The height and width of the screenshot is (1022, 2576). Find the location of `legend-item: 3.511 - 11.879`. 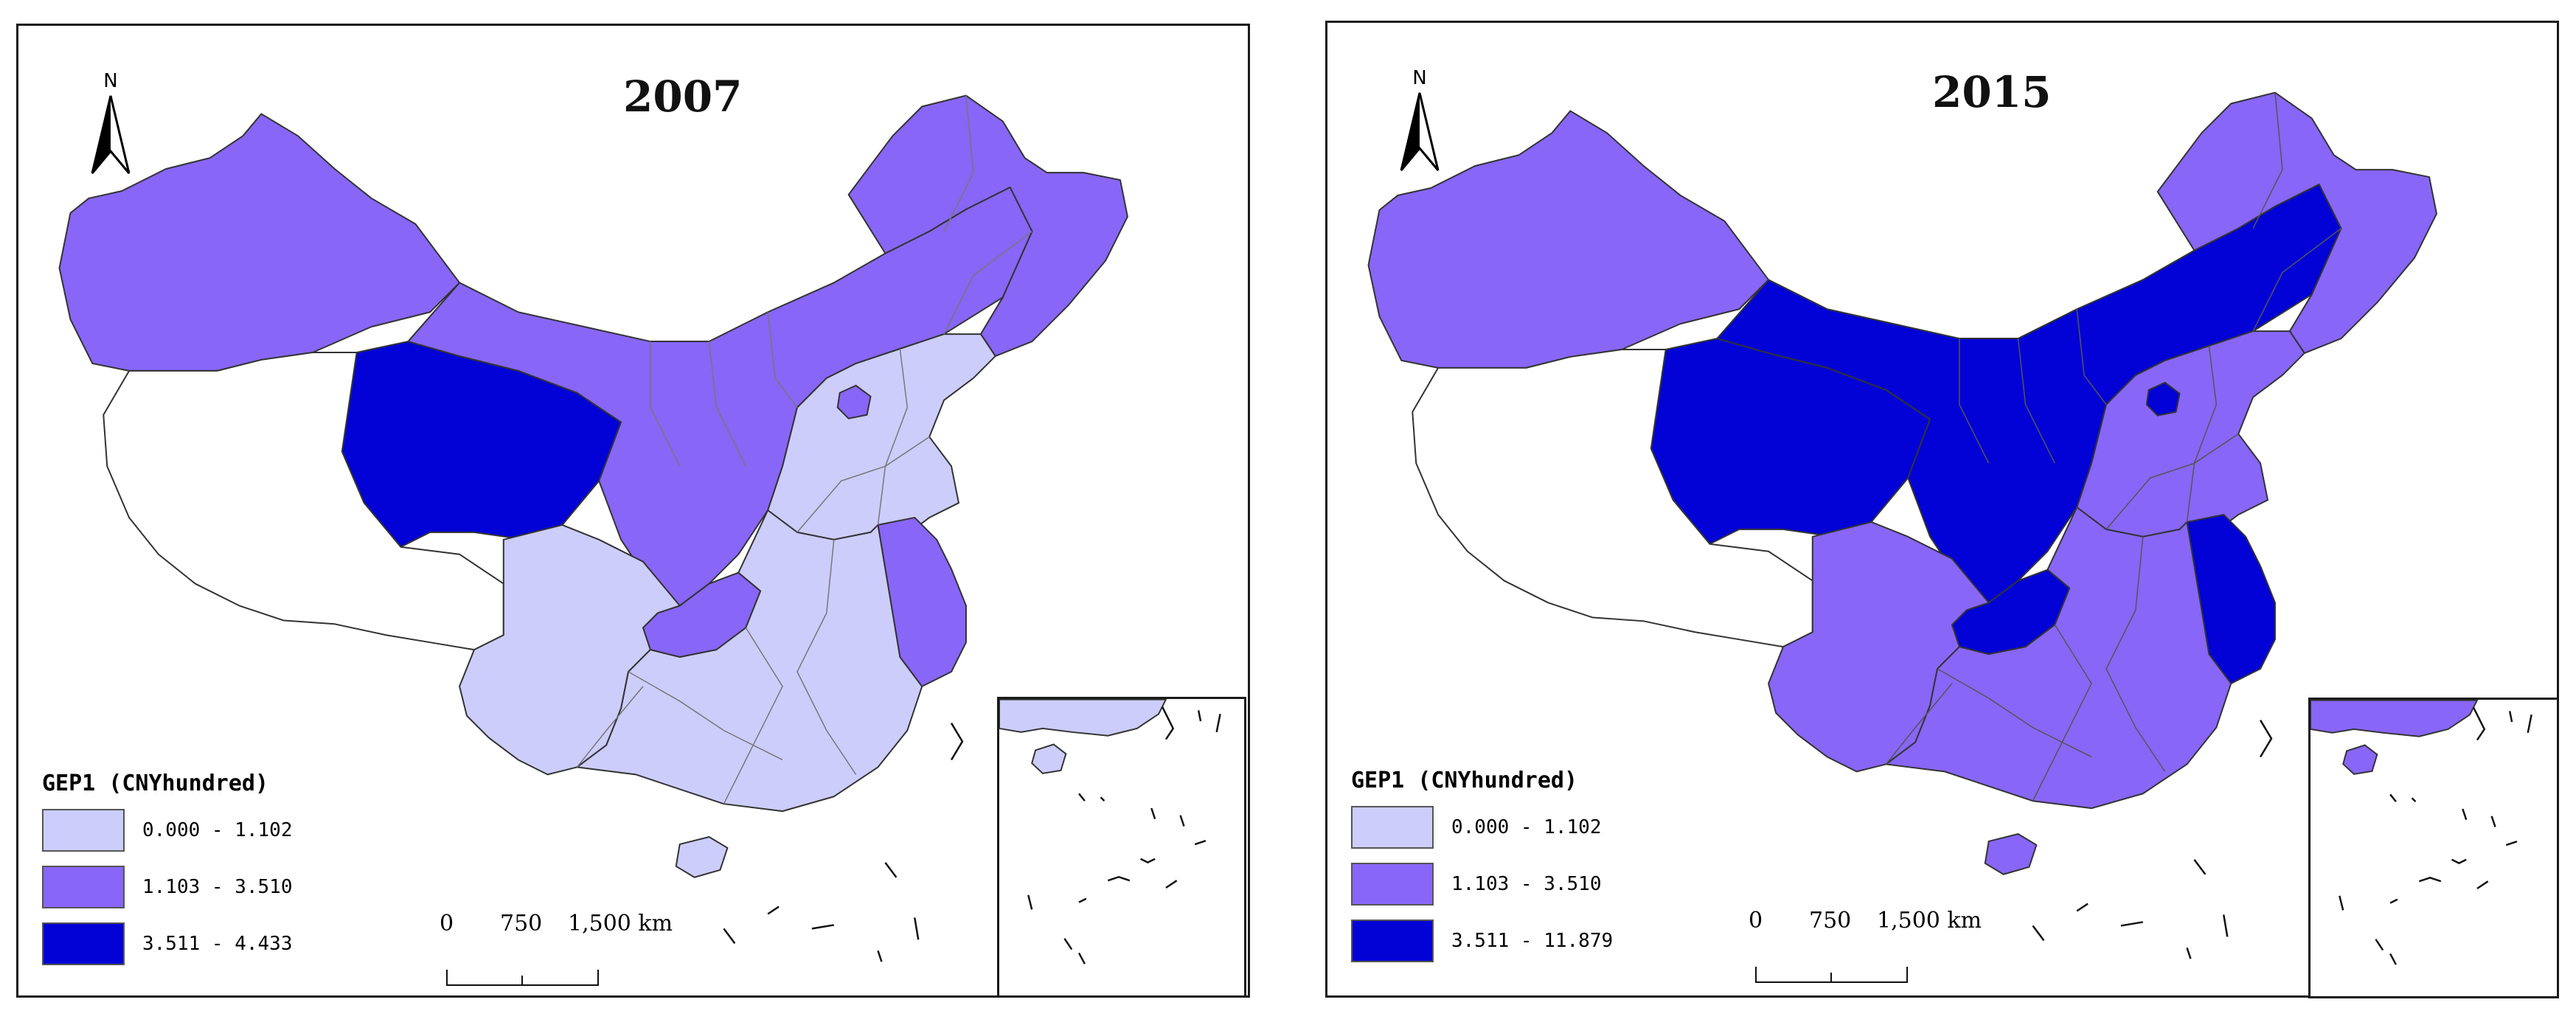

legend-item: 3.511 - 11.879 is located at coordinates (1506, 941).